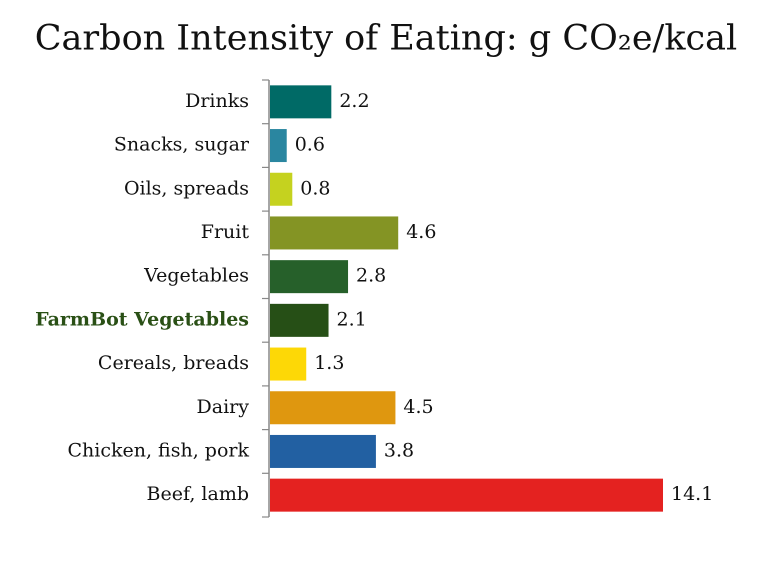  Describe the element at coordinates (182, 145) in the screenshot. I see `category-label: Snacks, sugar` at that location.